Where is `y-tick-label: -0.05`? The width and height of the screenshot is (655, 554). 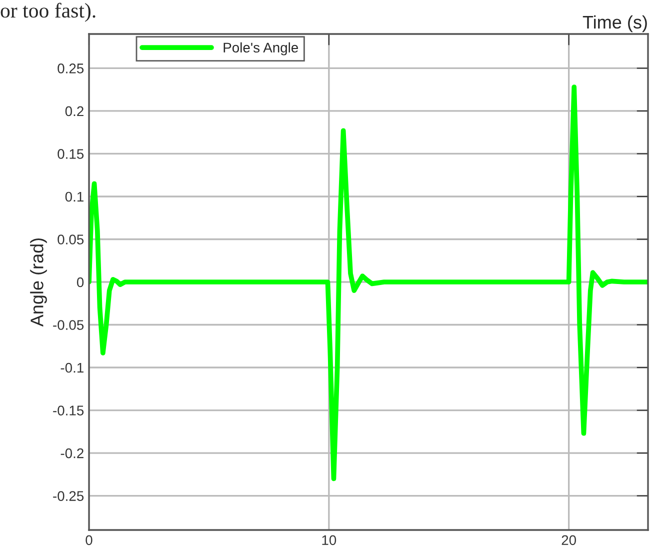
y-tick-label: -0.05 is located at coordinates (68, 325).